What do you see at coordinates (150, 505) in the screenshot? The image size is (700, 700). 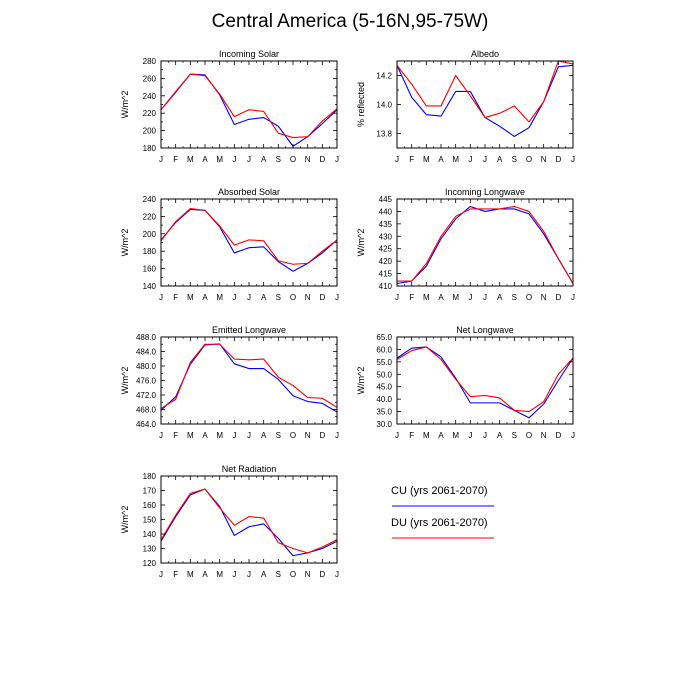 I see `y-tick-label: 160` at bounding box center [150, 505].